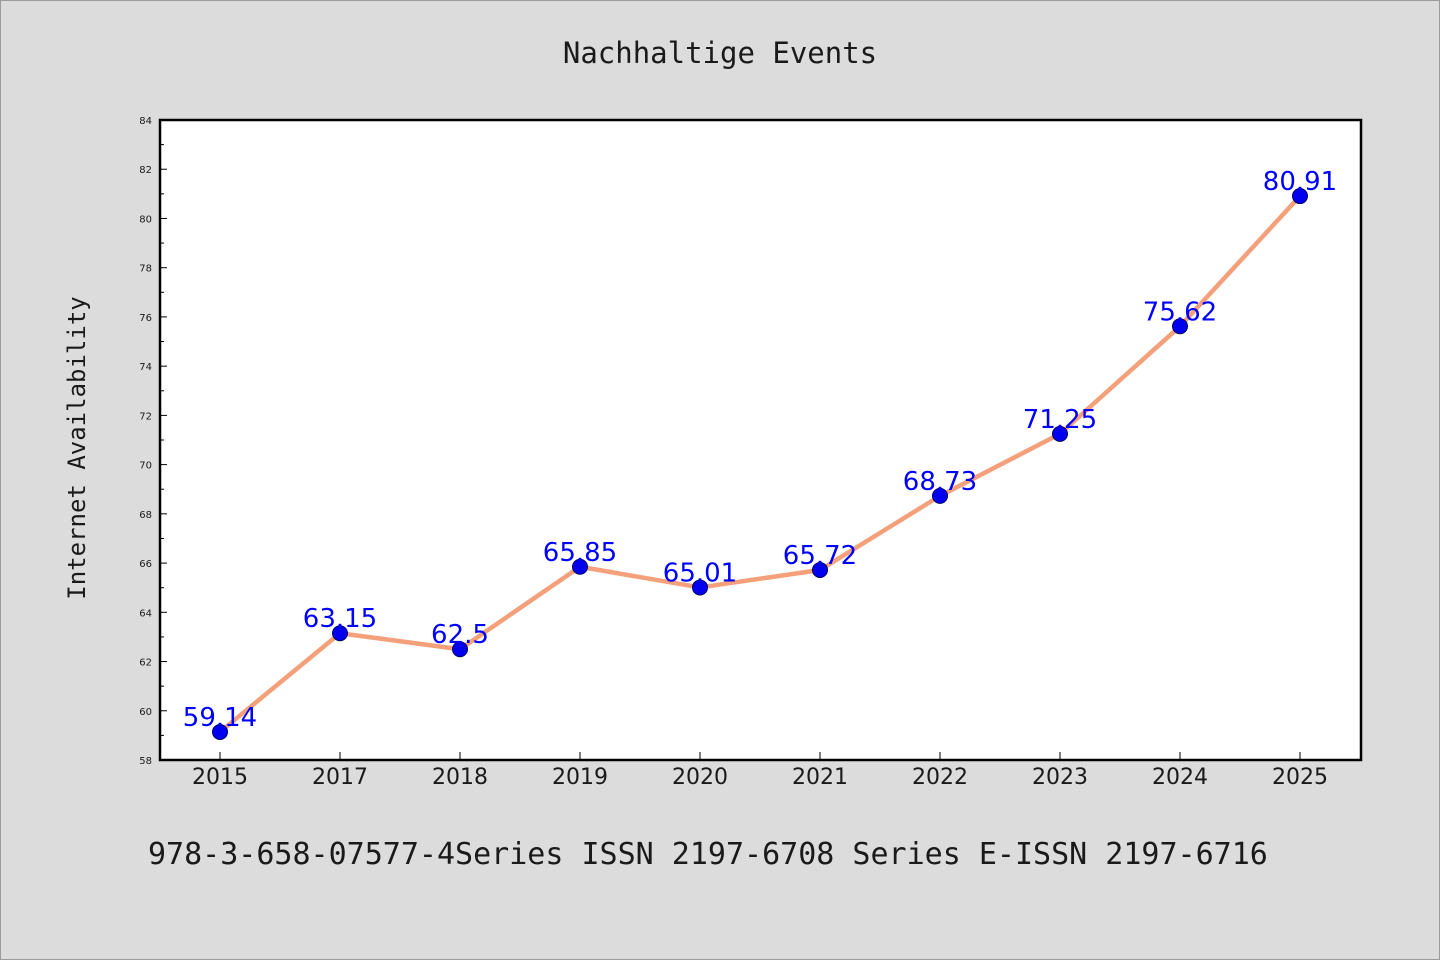 Image resolution: width=1440 pixels, height=960 pixels. What do you see at coordinates (460, 777) in the screenshot?
I see `x-tick-label: 2018` at bounding box center [460, 777].